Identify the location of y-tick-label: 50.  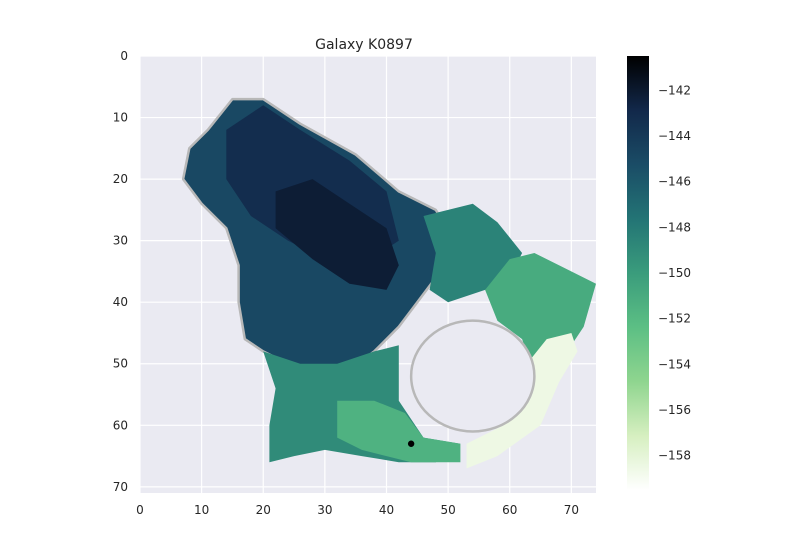
(120, 364).